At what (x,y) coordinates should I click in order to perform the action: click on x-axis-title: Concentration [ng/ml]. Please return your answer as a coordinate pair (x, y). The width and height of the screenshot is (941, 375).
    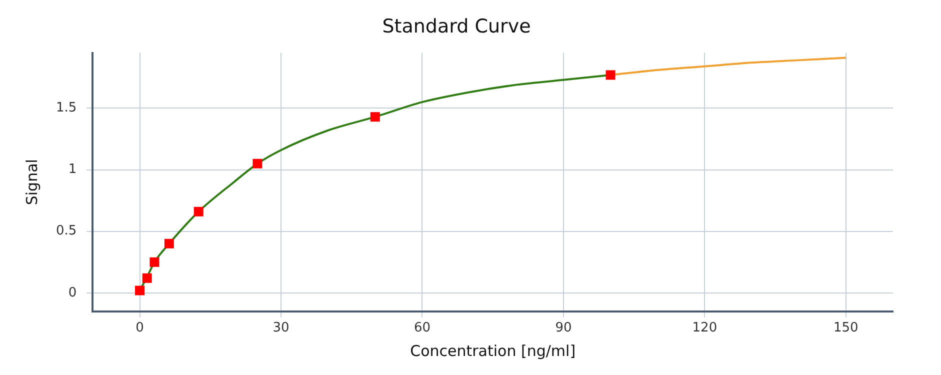
    Looking at the image, I should click on (493, 351).